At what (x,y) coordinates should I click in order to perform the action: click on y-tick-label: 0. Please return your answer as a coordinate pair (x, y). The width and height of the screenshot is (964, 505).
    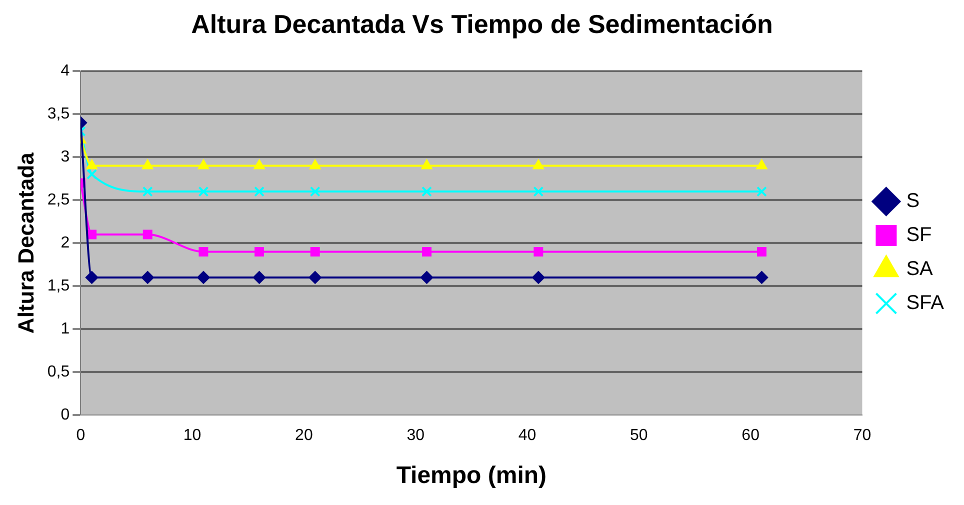
    Looking at the image, I should click on (65, 415).